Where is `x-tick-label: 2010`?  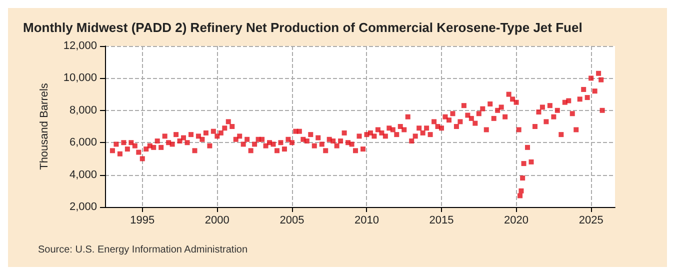
x-tick-label: 2010 is located at coordinates (366, 220).